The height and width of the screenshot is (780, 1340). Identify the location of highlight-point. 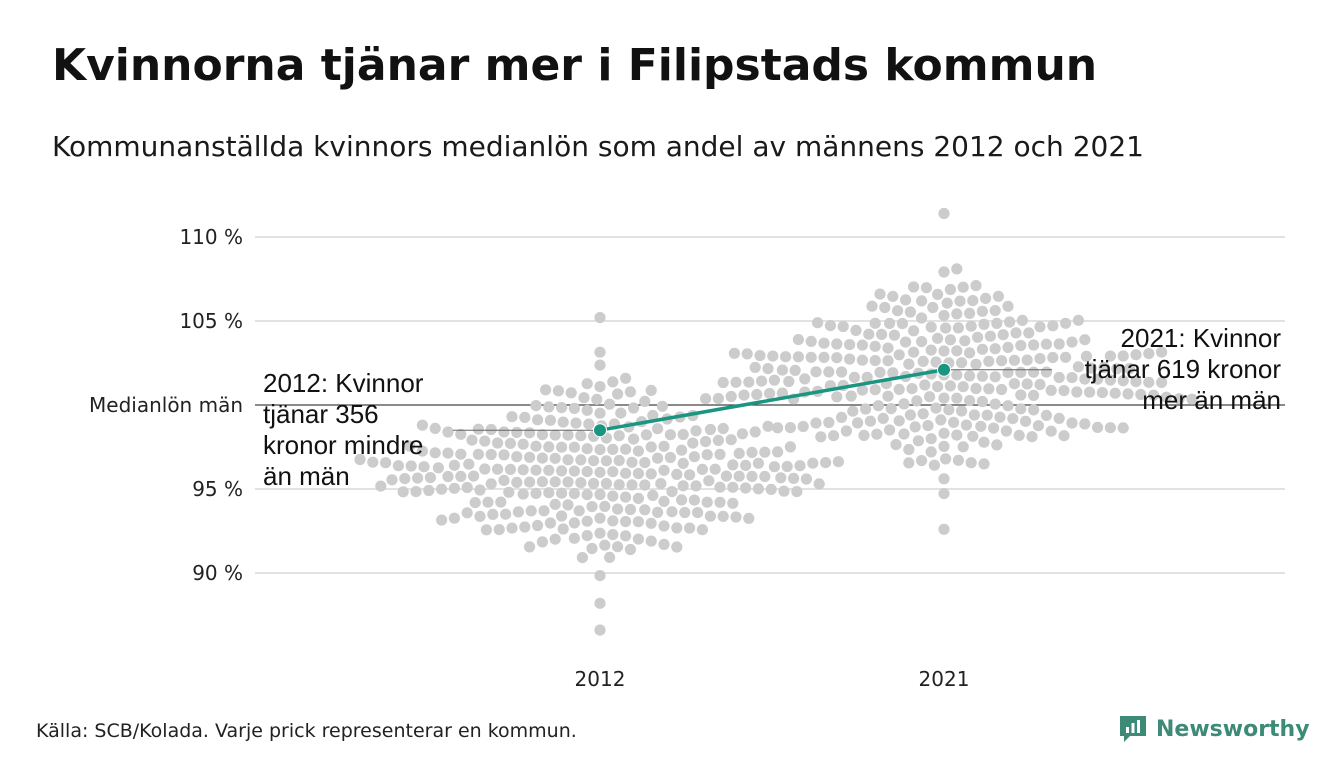
(600, 430).